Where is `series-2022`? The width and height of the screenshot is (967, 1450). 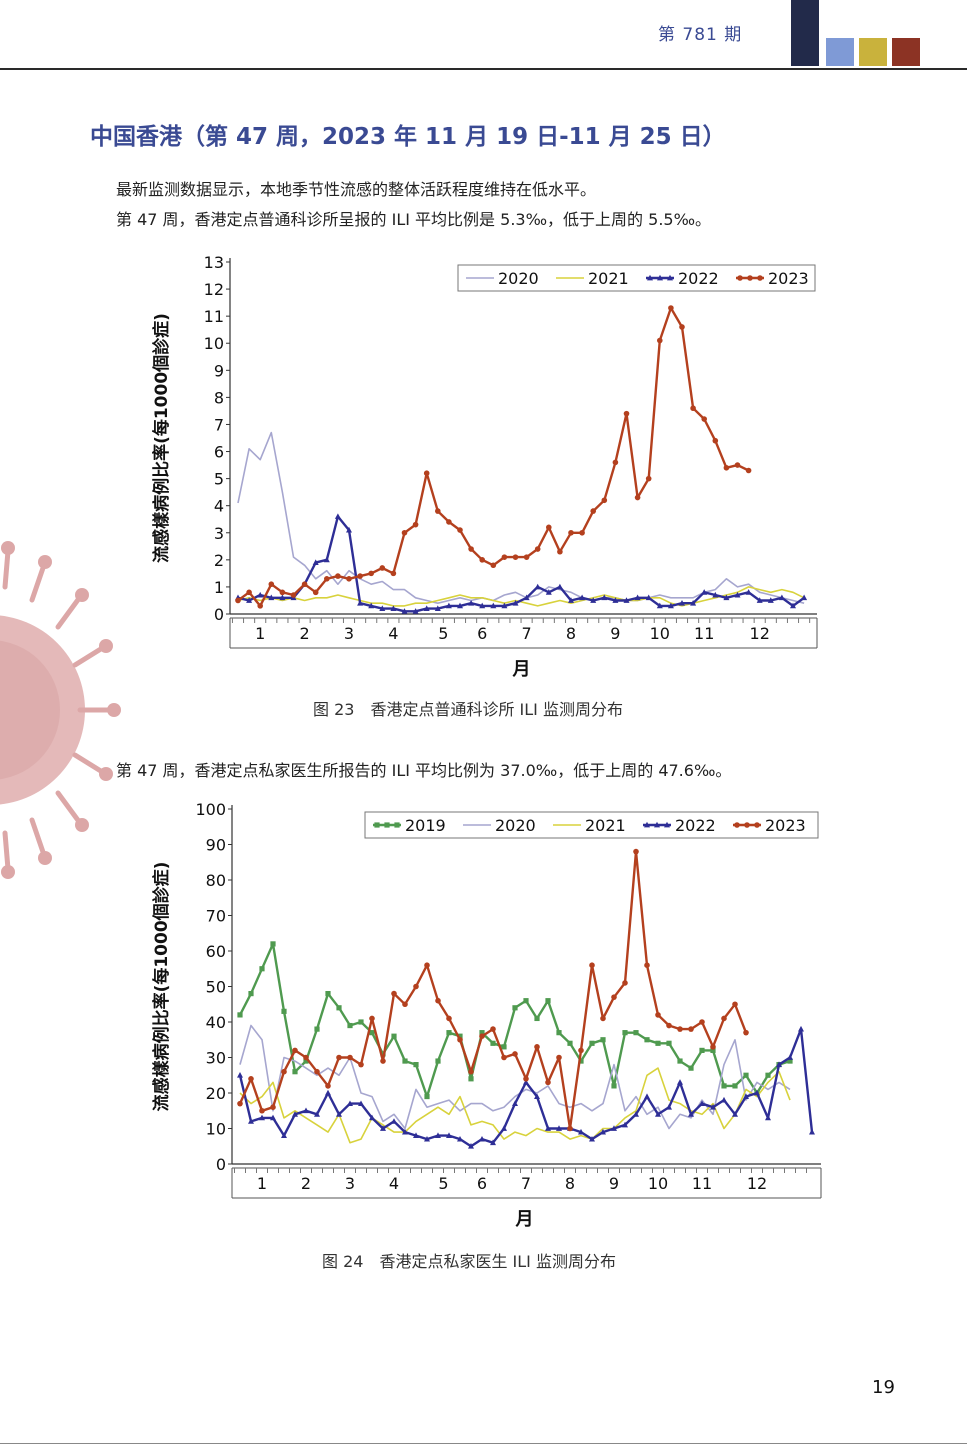 series-2022 is located at coordinates (526, 1087).